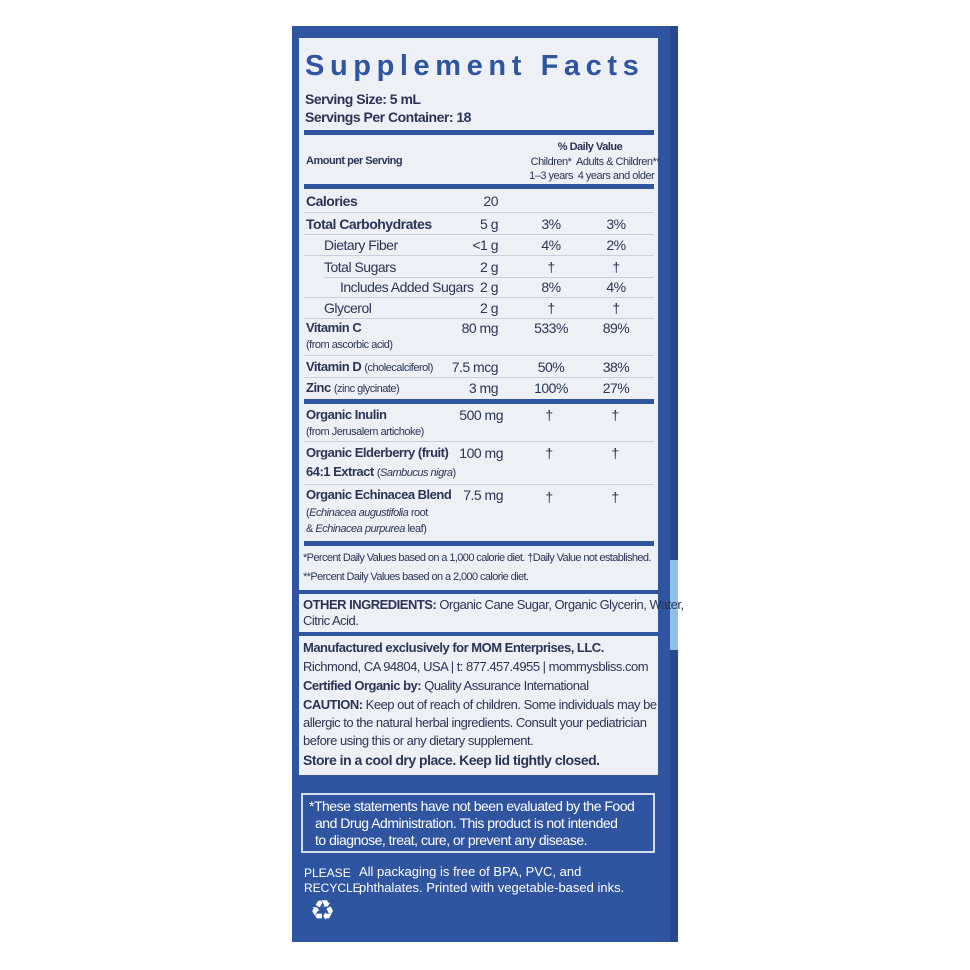 The image size is (970, 970). What do you see at coordinates (349, 345) in the screenshot?
I see `nutrient-source: (from ascorbic acid)` at bounding box center [349, 345].